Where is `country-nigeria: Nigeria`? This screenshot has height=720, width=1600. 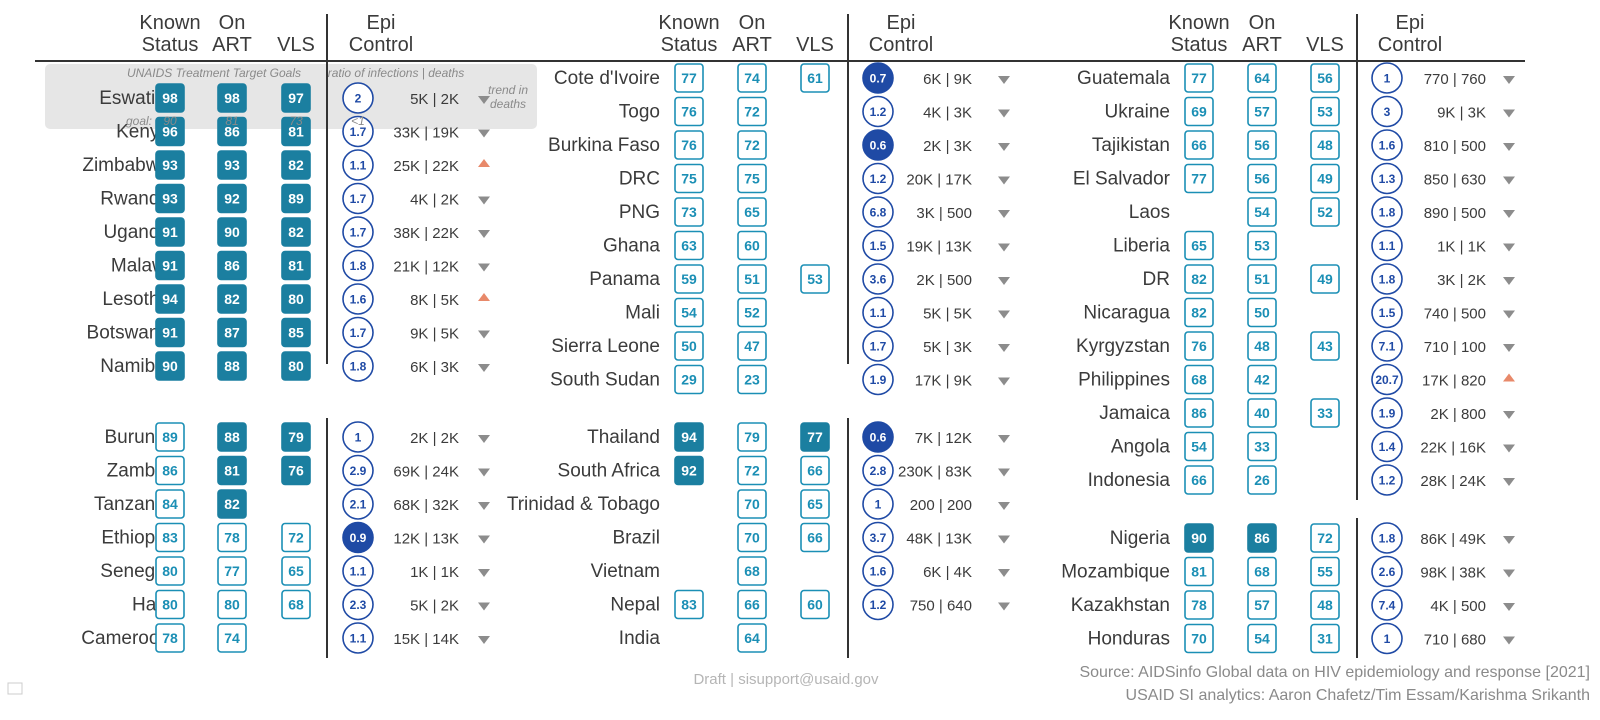
country-nigeria: Nigeria is located at coordinates (1140, 538).